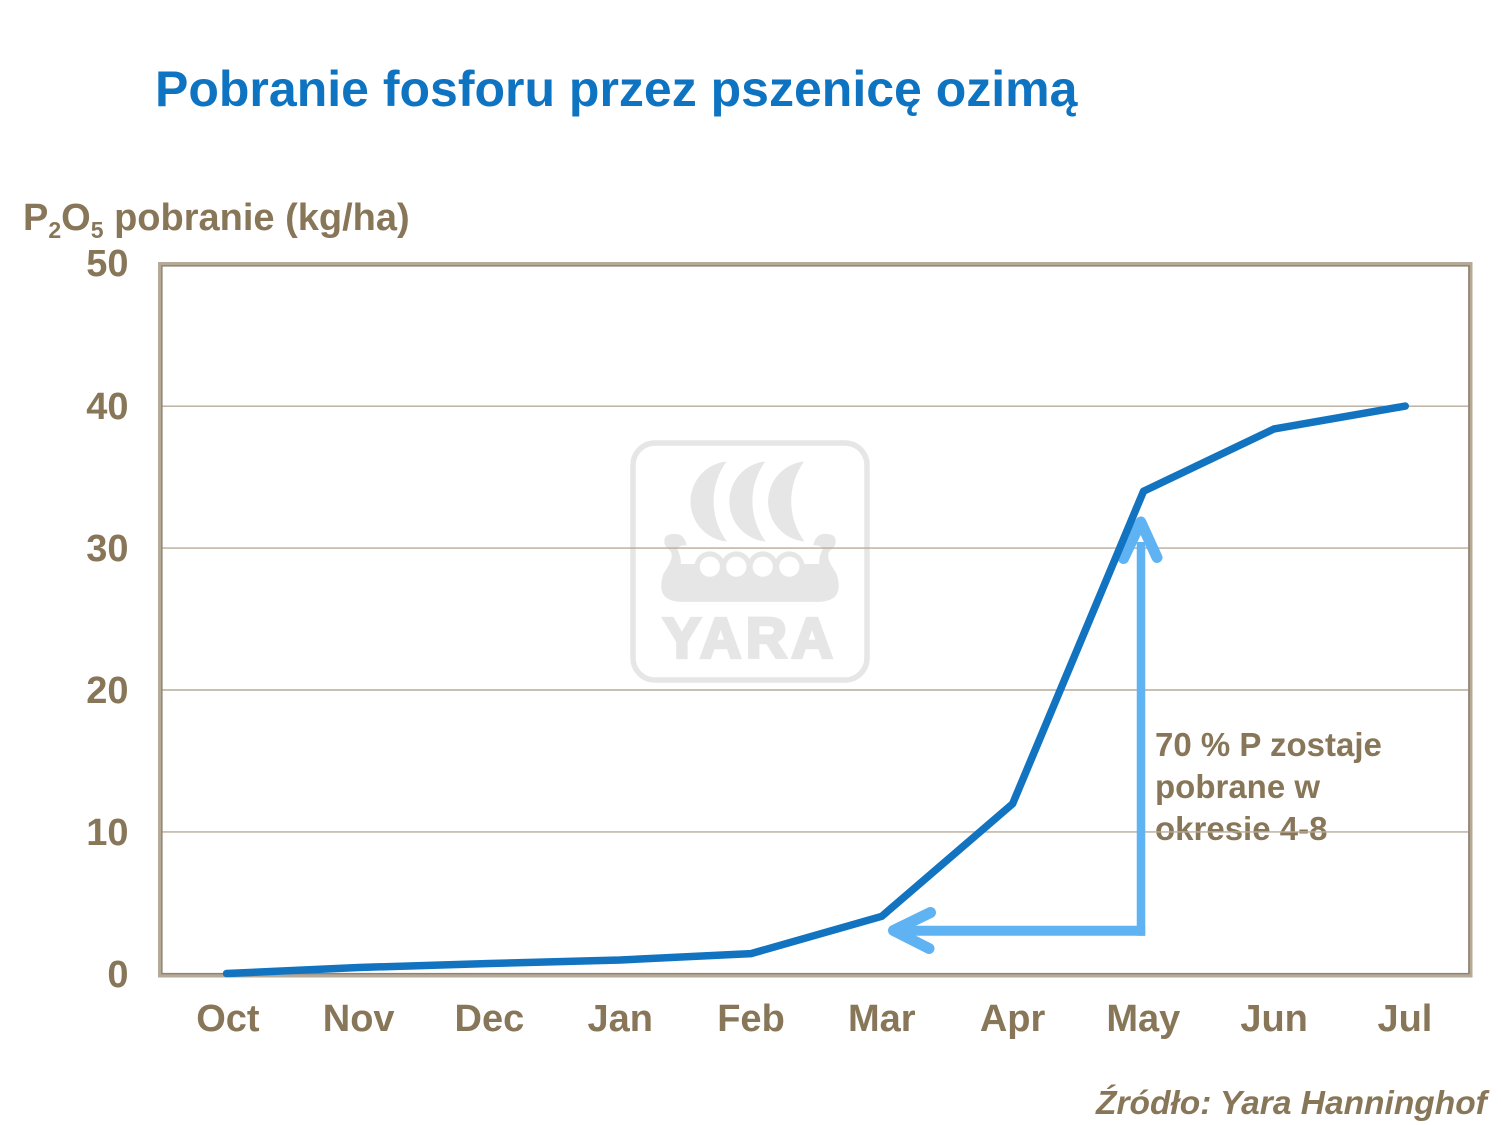  Describe the element at coordinates (750, 639) in the screenshot. I see `svg-text: YARA` at that location.